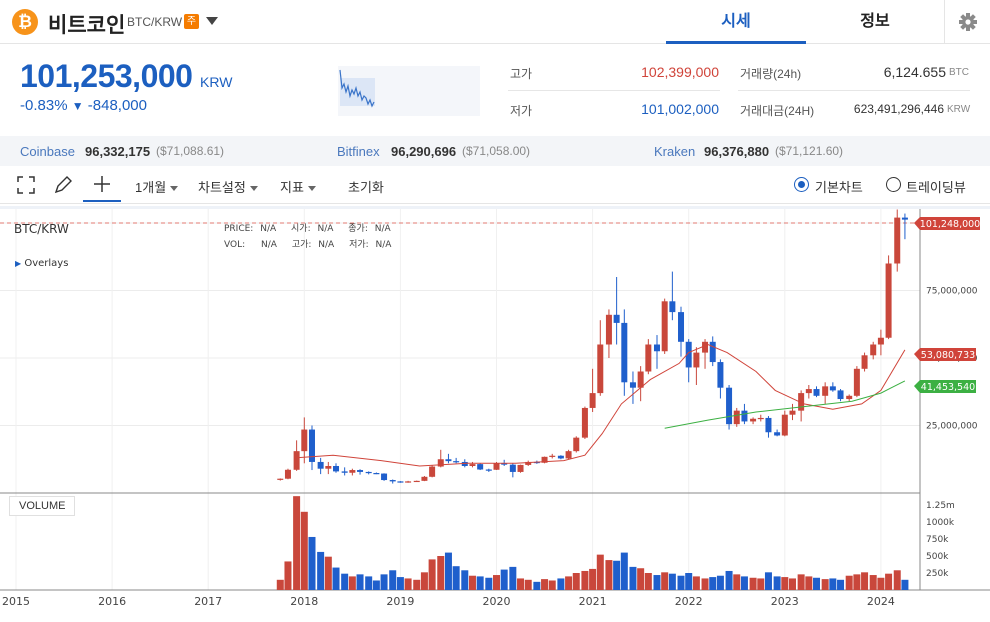 Image resolution: width=990 pixels, height=622 pixels. I want to click on exchange-krw-price: 96,332,175, so click(118, 151).